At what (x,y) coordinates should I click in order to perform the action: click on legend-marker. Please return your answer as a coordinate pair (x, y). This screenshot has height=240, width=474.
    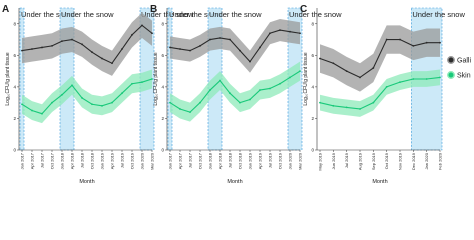
    Looking at the image, I should click on (451, 75).